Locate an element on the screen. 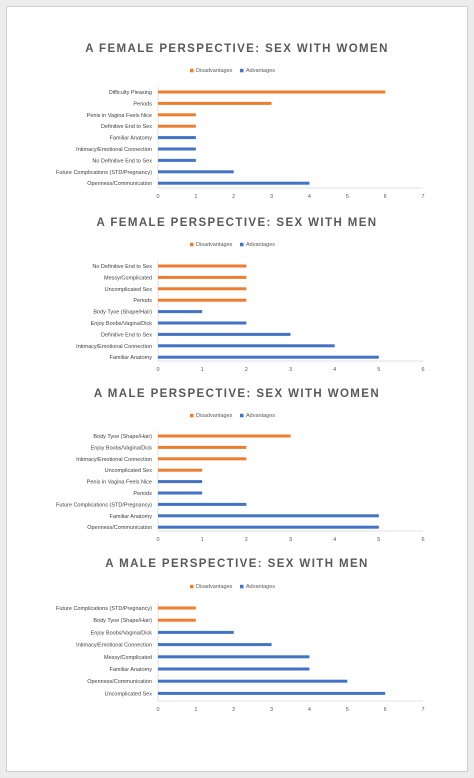 The width and height of the screenshot is (474, 778). chart-title: A FEMALE PERSPECTIVE: SEX WITH WOMEN is located at coordinates (237, 49).